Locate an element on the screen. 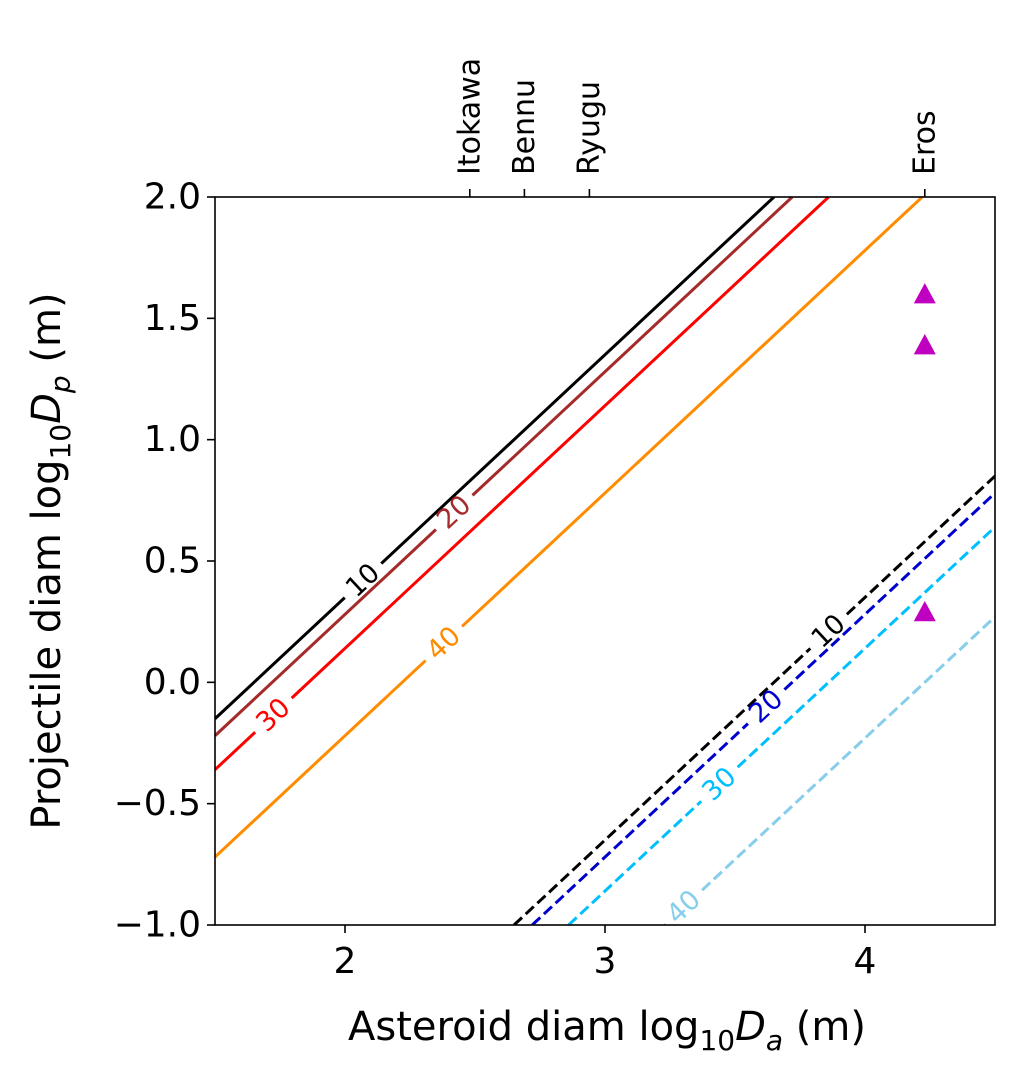 This screenshot has height=1072, width=1019. y-tick-label: 0.5 is located at coordinates (172, 561).